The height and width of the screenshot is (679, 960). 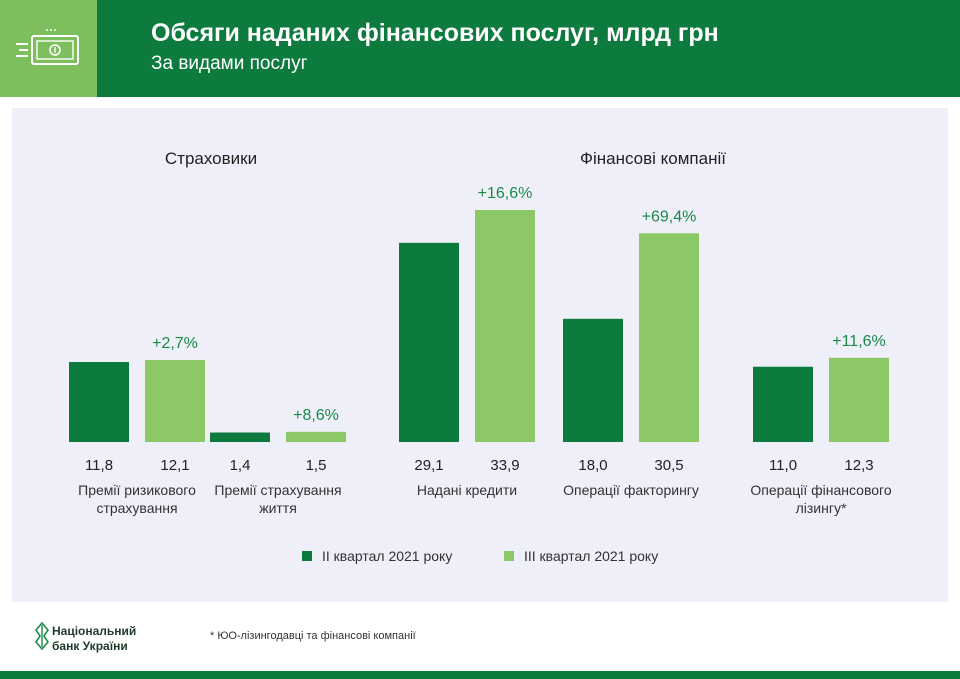 I want to click on group-title-2: Фінансові компанії, so click(x=653, y=158).